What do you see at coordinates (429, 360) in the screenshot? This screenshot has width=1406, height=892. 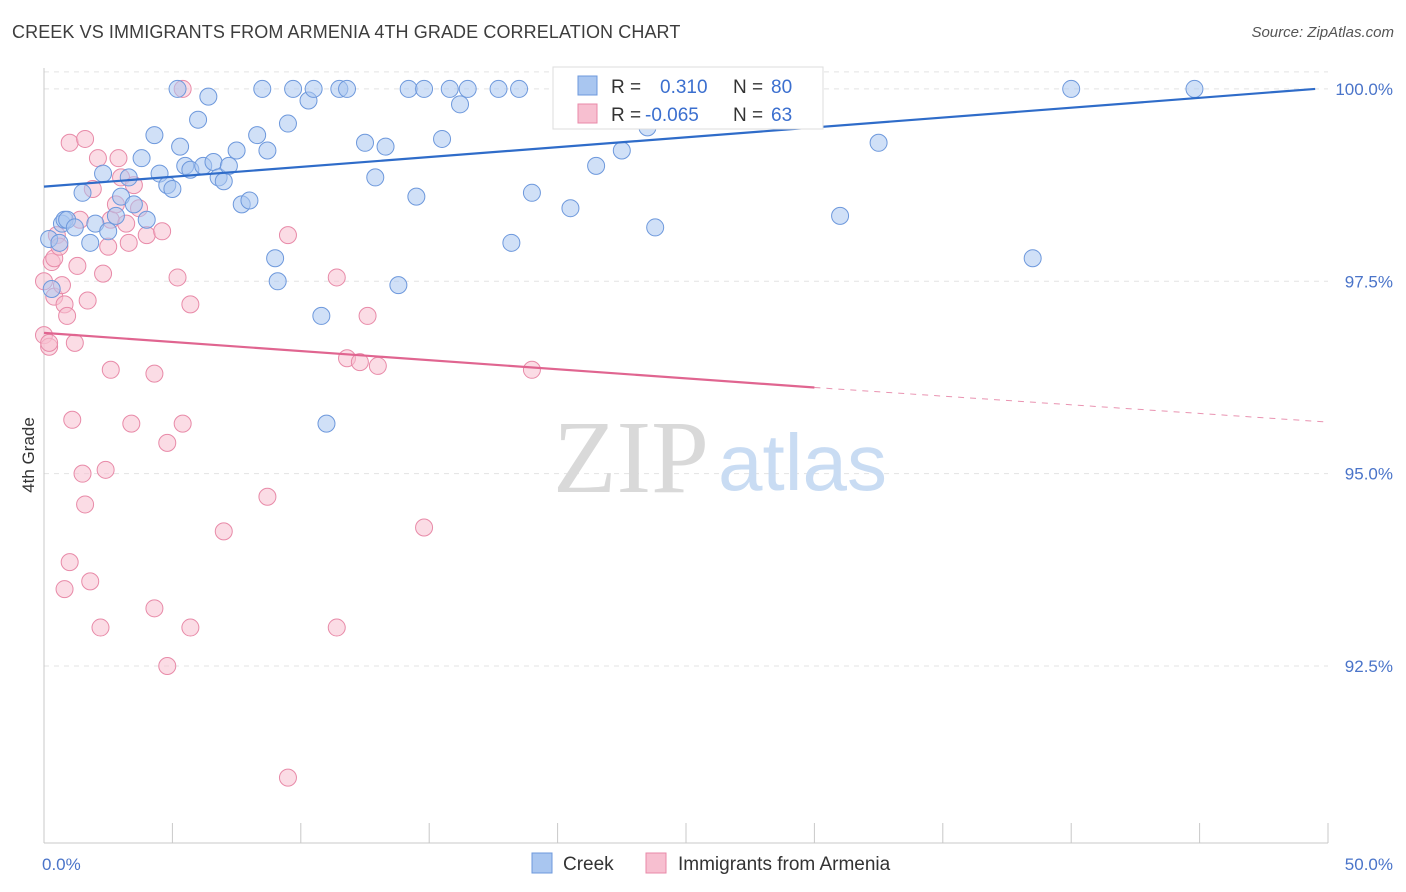 I see `armenia-trend-line` at bounding box center [429, 360].